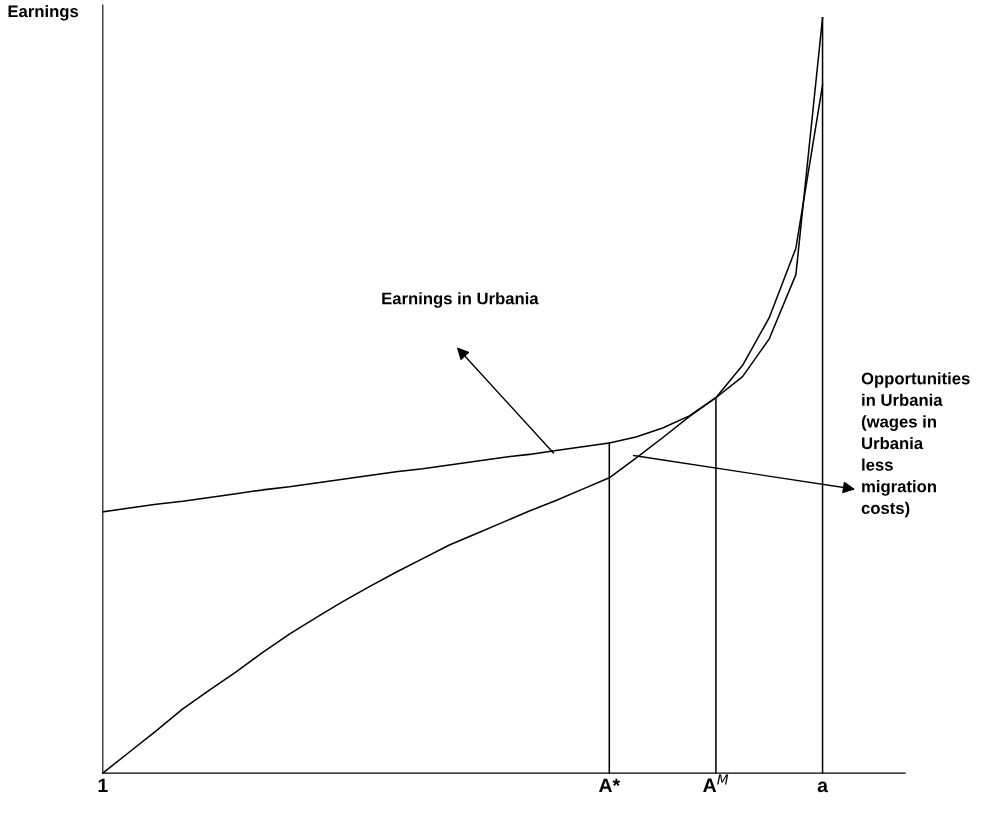 Image resolution: width=1008 pixels, height=826 pixels. I want to click on annotation: Opportunities in Urbania (wages in Urbania less migration costs), so click(915, 445).